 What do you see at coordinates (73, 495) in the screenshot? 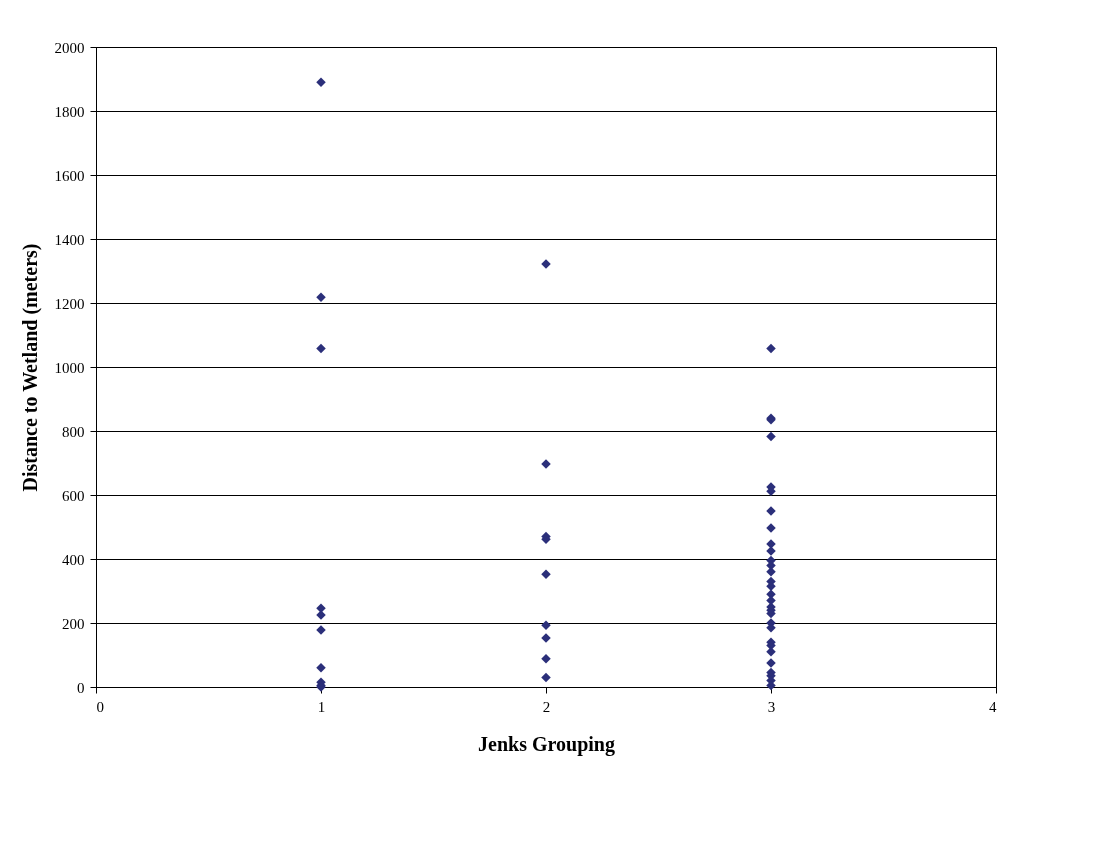
I see `y-tick-label: 600` at bounding box center [73, 495].